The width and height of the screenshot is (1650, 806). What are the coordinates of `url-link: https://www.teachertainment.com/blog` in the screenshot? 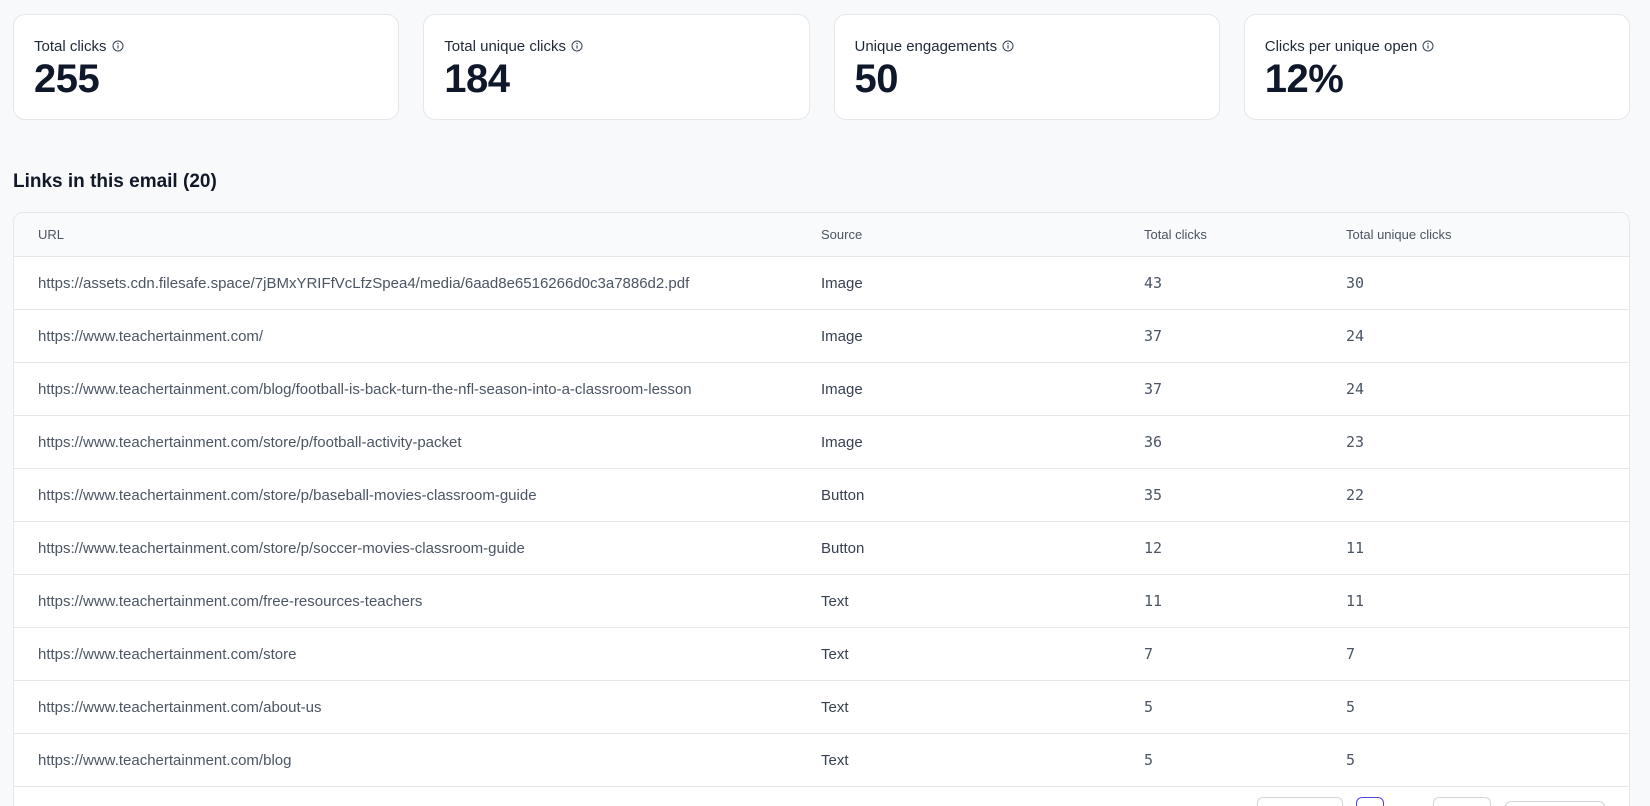 It's located at (165, 760).